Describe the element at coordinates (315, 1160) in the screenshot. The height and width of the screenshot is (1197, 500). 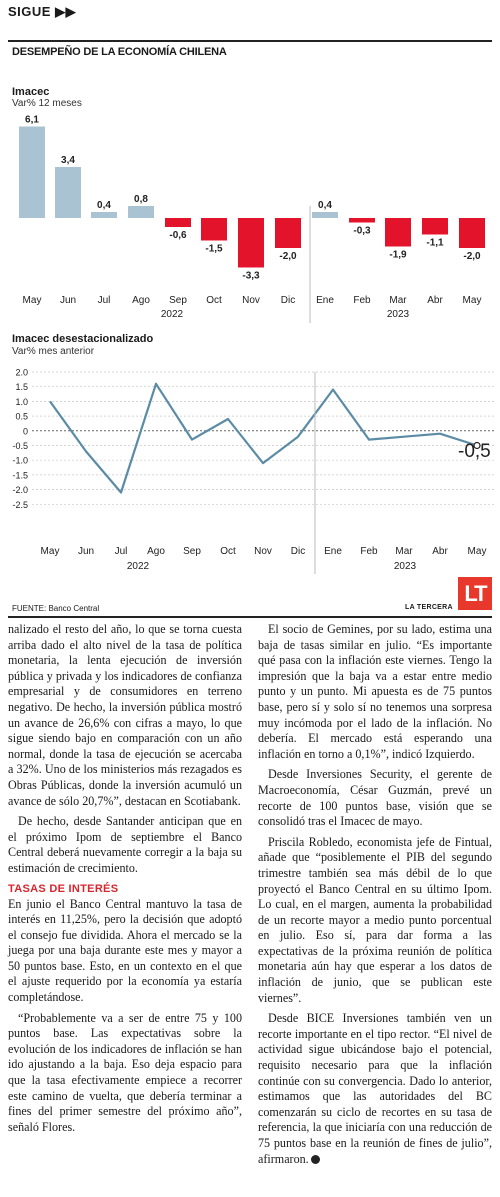
I see `end-of-article-icon` at that location.